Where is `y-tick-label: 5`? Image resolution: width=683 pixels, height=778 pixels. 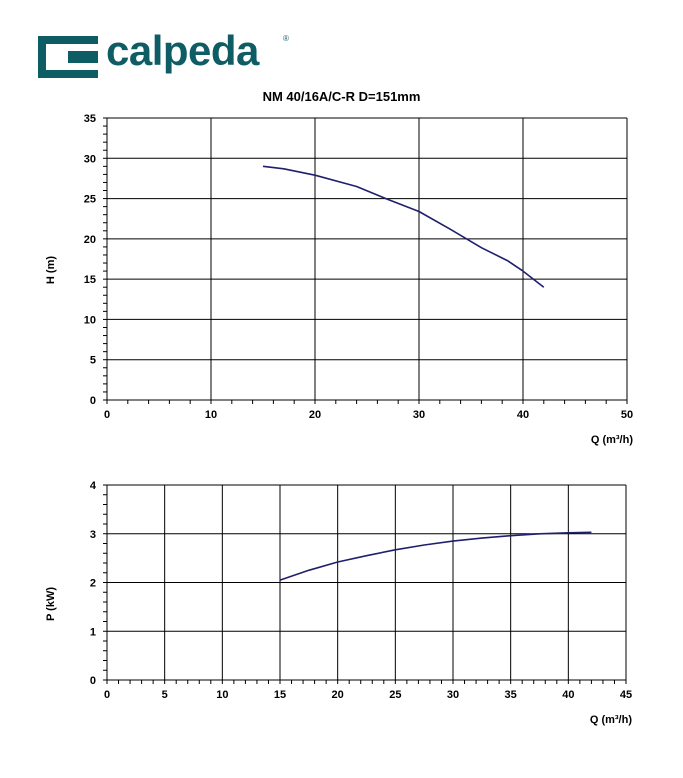 y-tick-label: 5 is located at coordinates (93, 361).